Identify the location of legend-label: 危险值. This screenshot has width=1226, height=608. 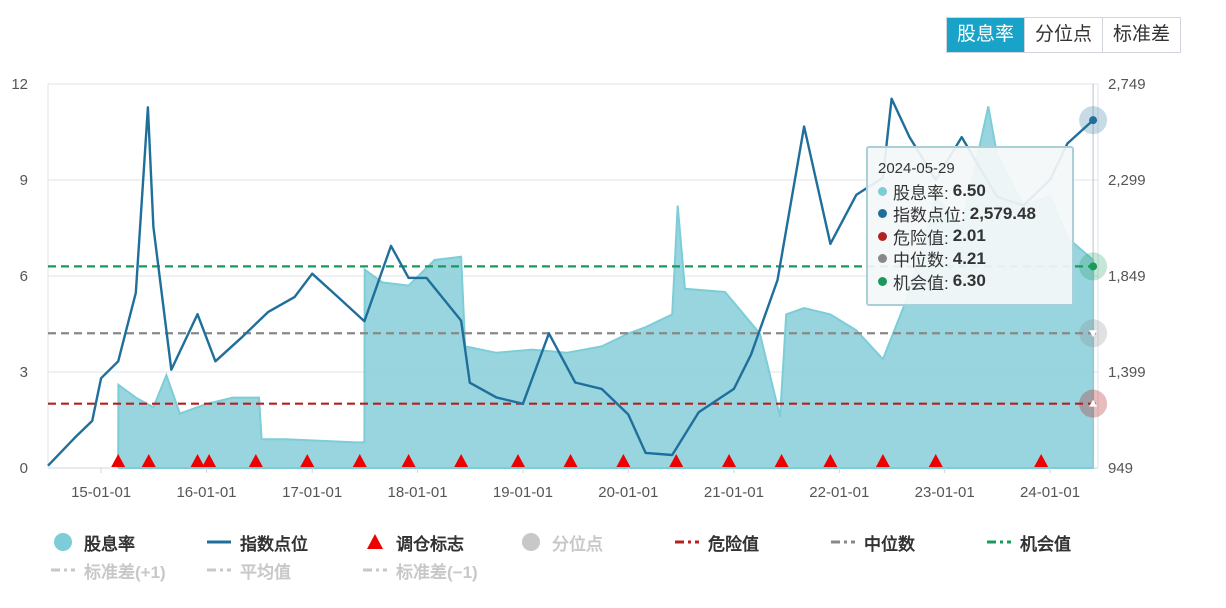
(733, 544).